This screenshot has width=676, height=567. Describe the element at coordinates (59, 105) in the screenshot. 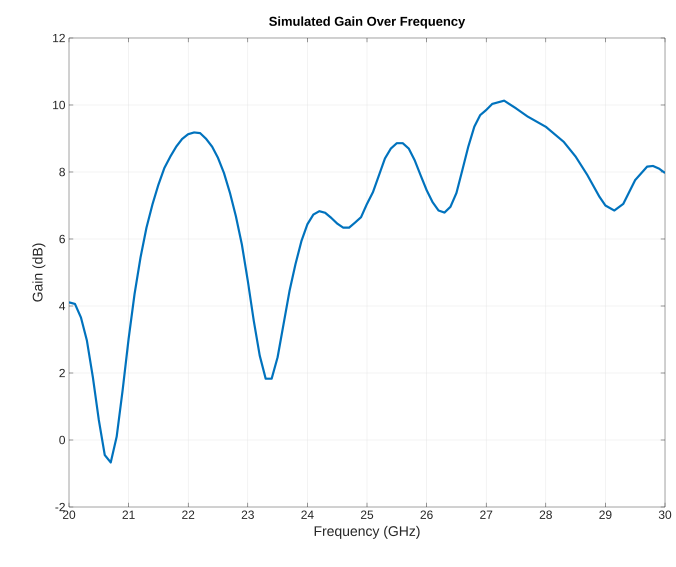

I see `y-tick-label: 10` at that location.